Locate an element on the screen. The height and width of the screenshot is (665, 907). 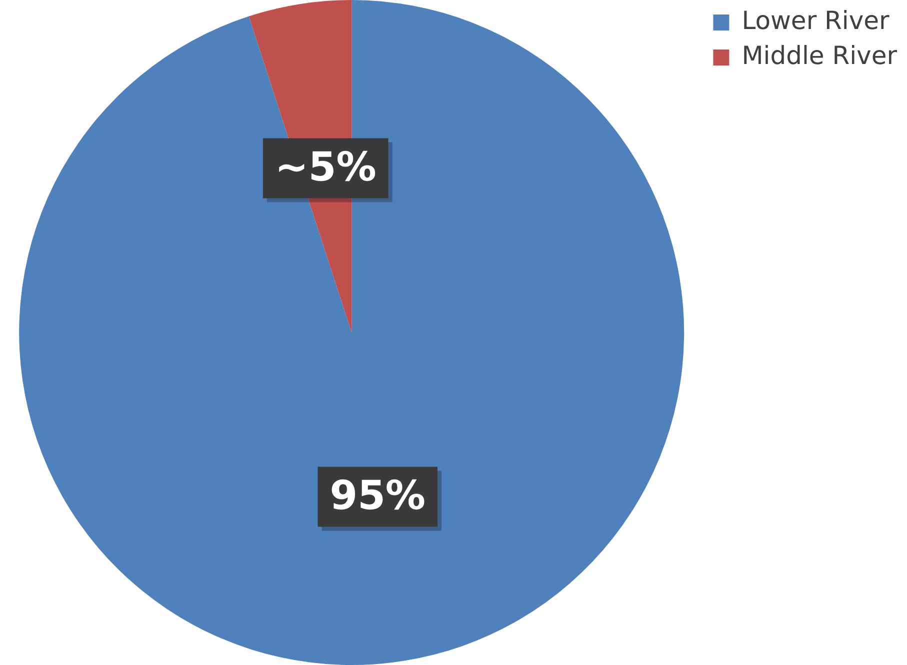
data-label: ~5% is located at coordinates (325, 167).